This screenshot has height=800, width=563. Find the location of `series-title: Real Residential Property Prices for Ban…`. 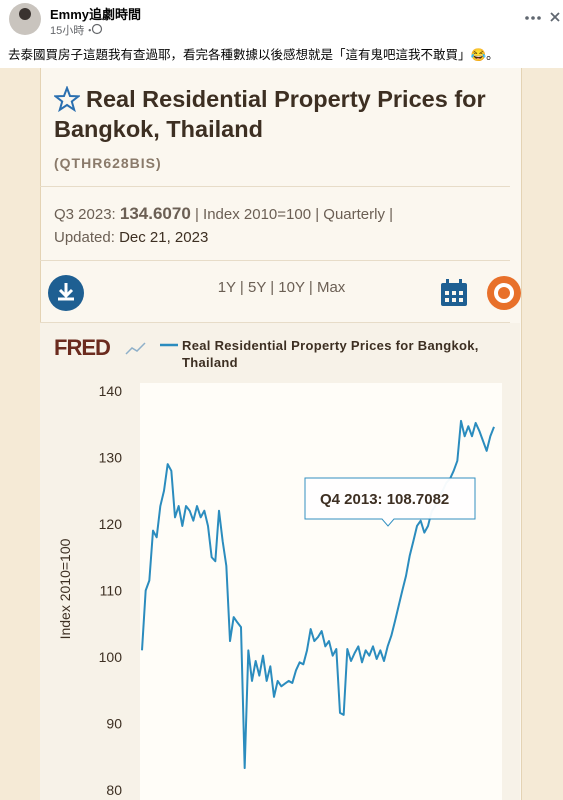

series-title: Real Residential Property Prices for Ban… is located at coordinates (270, 114).